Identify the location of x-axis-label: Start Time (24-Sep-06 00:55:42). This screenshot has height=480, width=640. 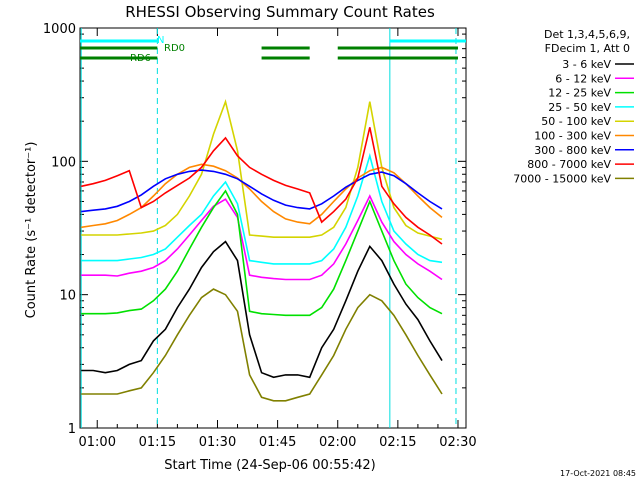
(269, 465).